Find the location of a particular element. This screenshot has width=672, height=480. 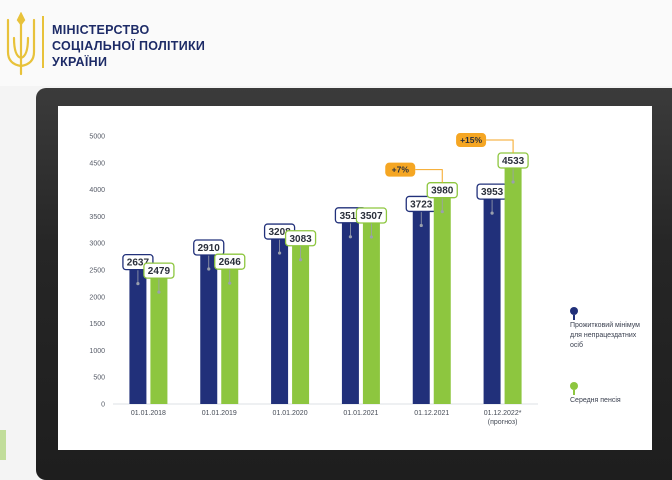

data-label: 3980 is located at coordinates (442, 191).